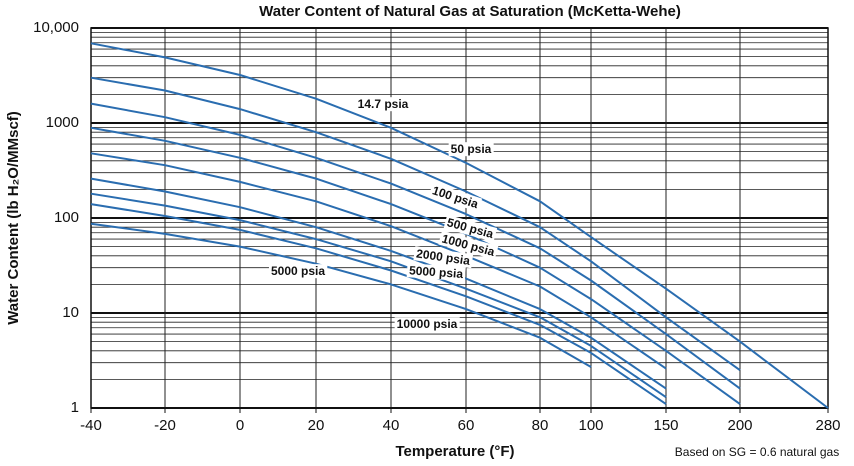 This screenshot has width=854, height=466. I want to click on annotation-text: 14.7 psia, so click(383, 104).